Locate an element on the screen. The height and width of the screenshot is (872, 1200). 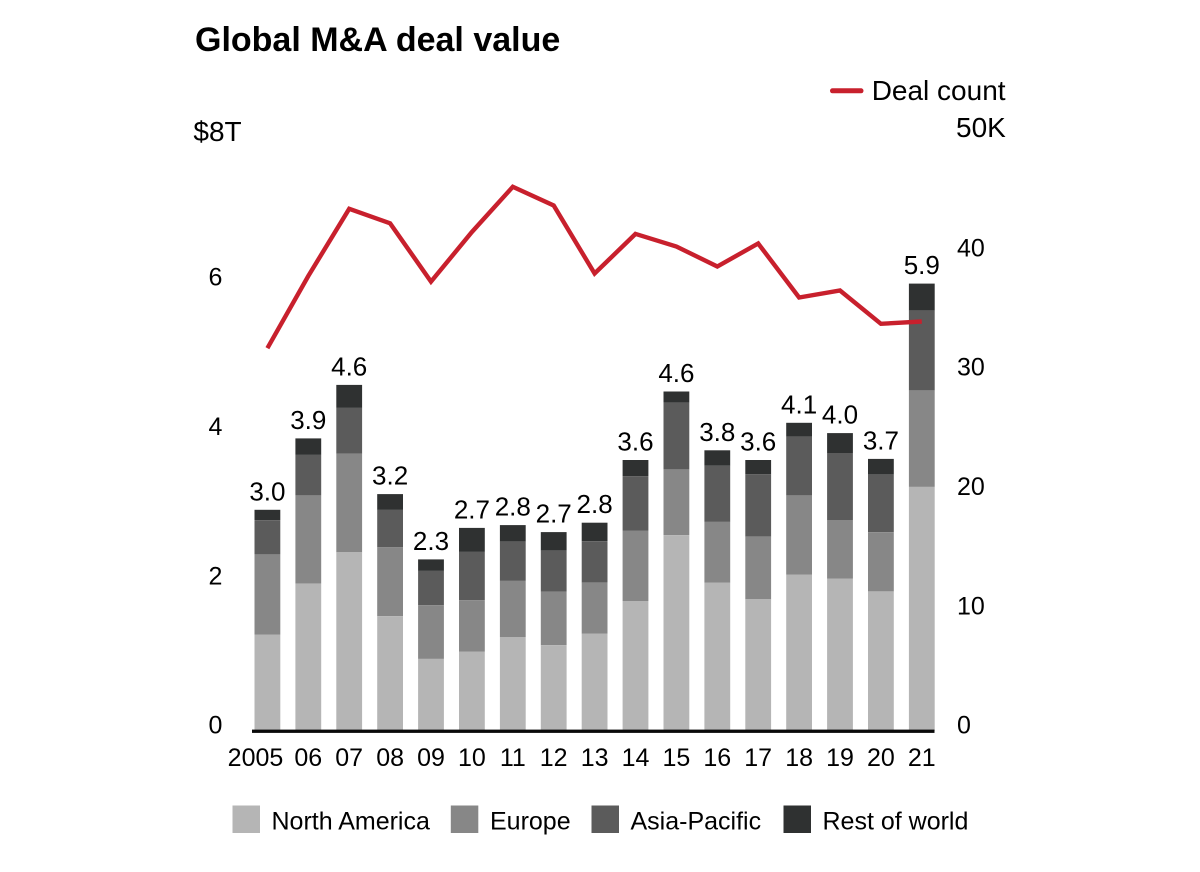
svg-text: 14 is located at coordinates (636, 758).